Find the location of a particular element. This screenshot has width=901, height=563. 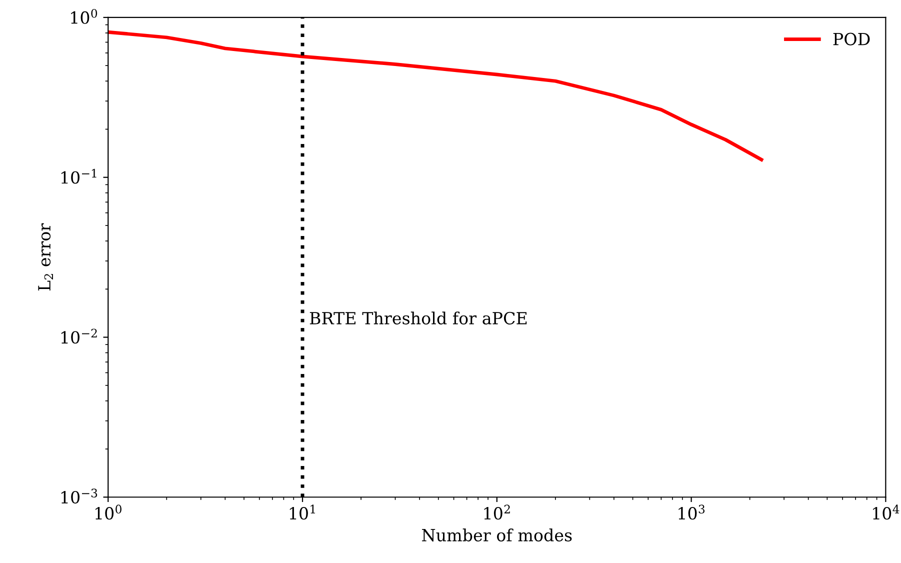

y-axis-title: L$_{2}$ error is located at coordinates (45, 257).